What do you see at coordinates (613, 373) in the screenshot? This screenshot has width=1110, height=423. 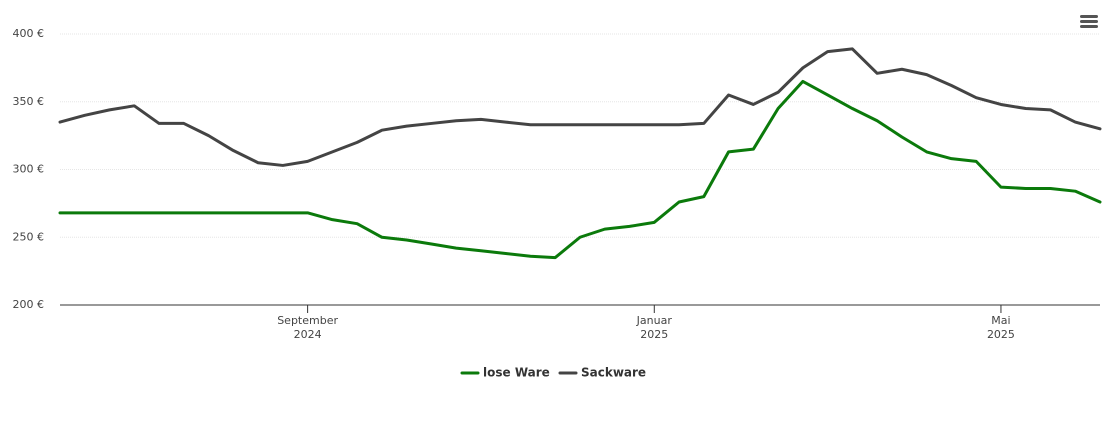 I see `legend-label: Sackware` at bounding box center [613, 373].